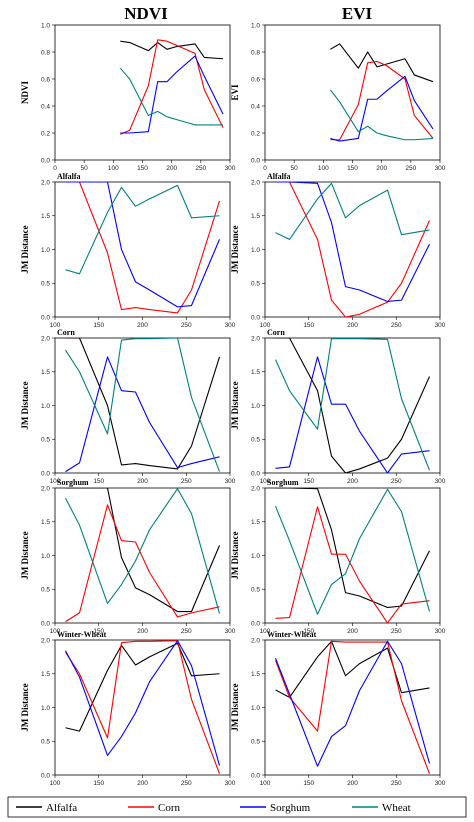 This screenshot has width=474, height=822. Describe the element at coordinates (235, 92) in the screenshot. I see `y-axis-label: EVI` at that location.